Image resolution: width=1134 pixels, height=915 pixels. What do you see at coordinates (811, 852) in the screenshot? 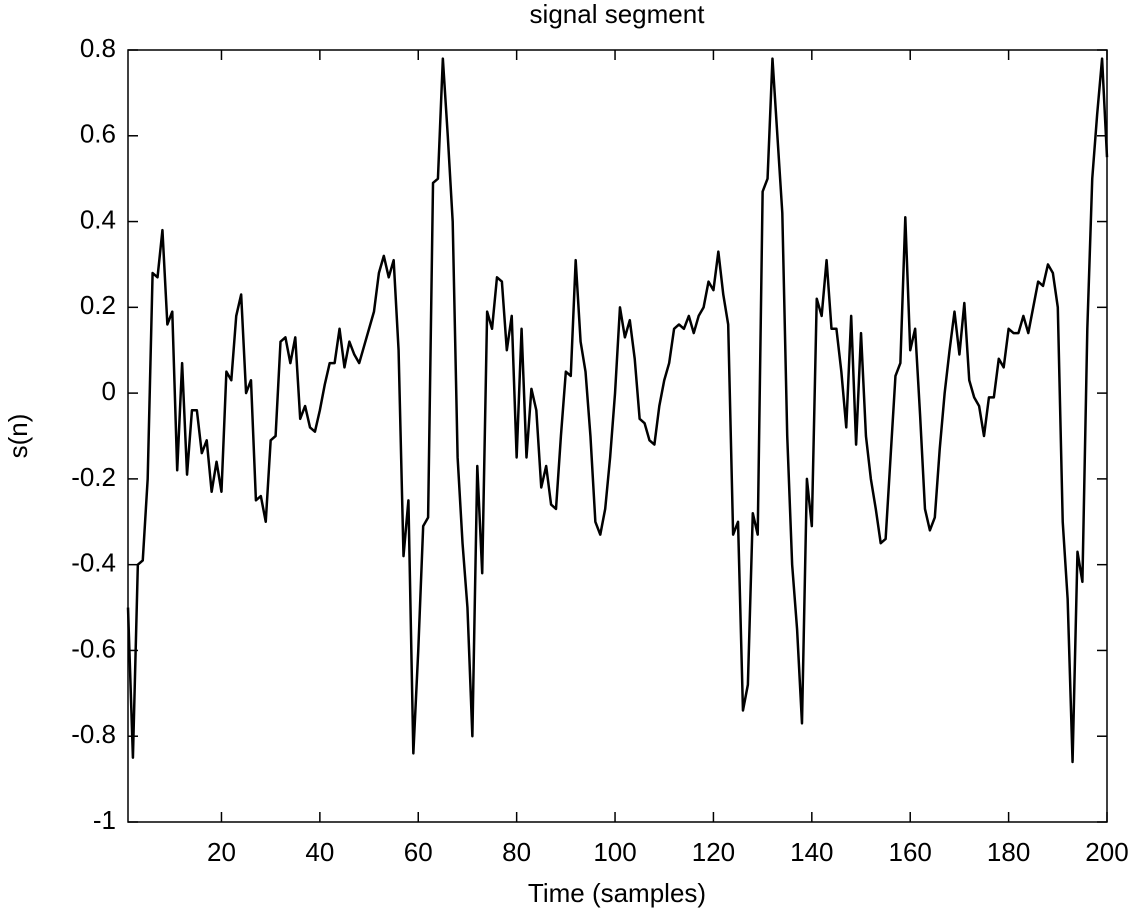
I see `x-tick-label: 140` at bounding box center [811, 852].